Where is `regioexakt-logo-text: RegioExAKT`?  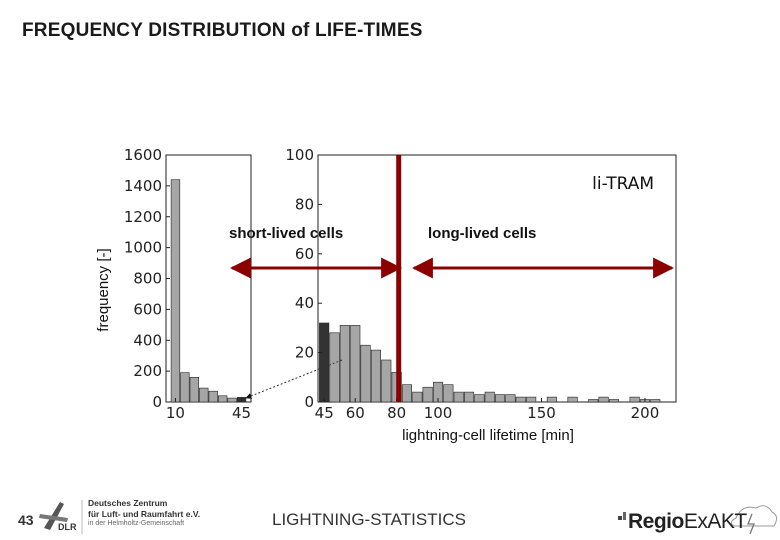 regioexakt-logo-text: RegioExAKT is located at coordinates (687, 522).